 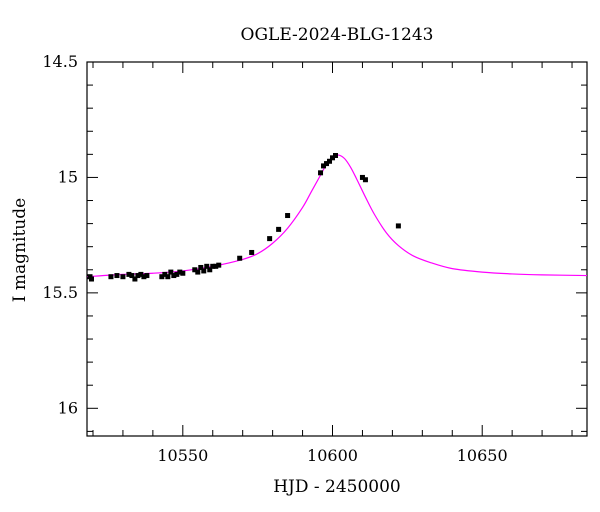 I want to click on x-tick-label: 10650, so click(x=482, y=455).